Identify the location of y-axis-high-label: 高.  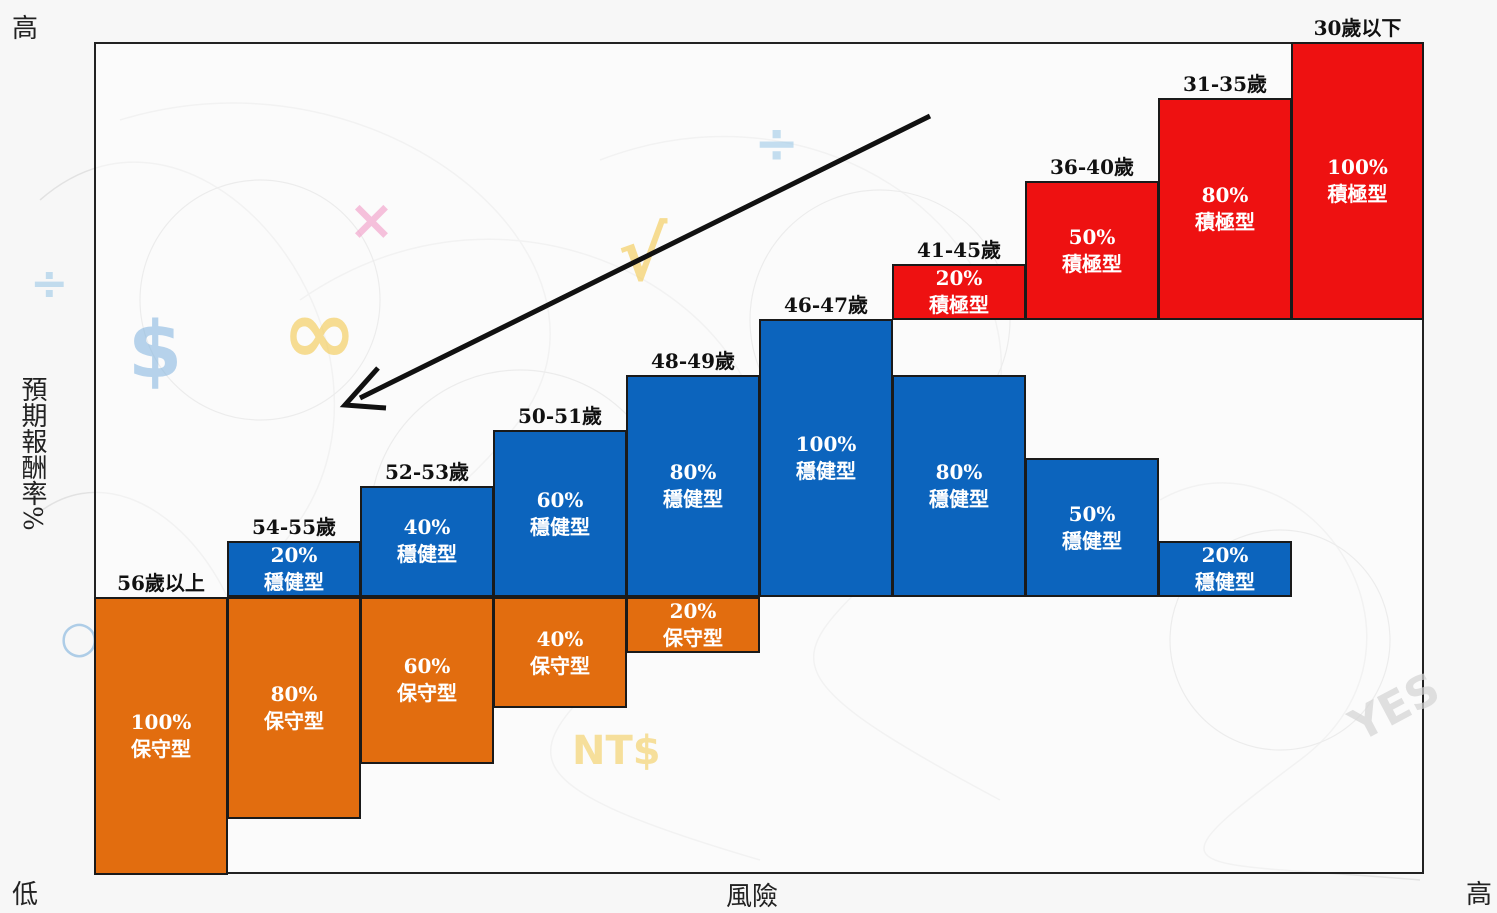
(25, 29).